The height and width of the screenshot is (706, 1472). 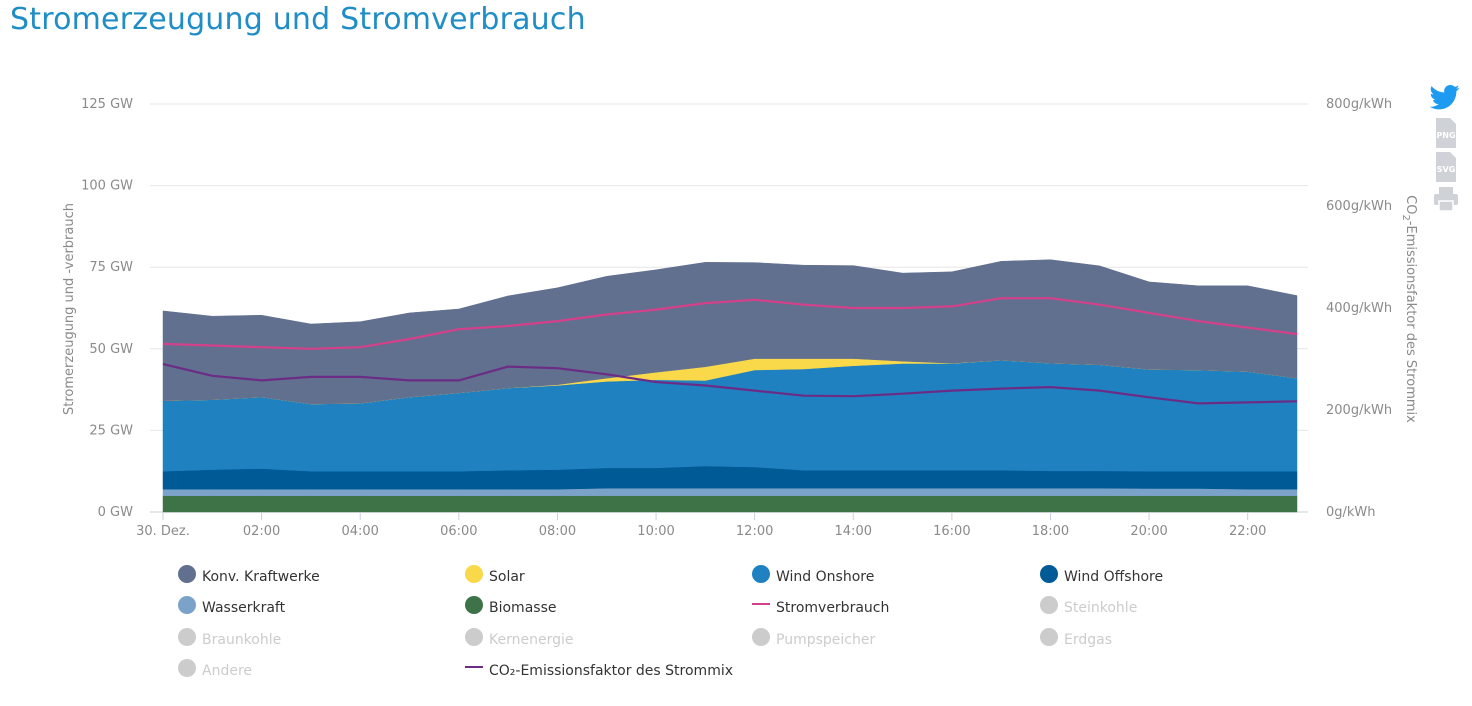 What do you see at coordinates (951, 531) in the screenshot?
I see `x-tick-label: 16:00` at bounding box center [951, 531].